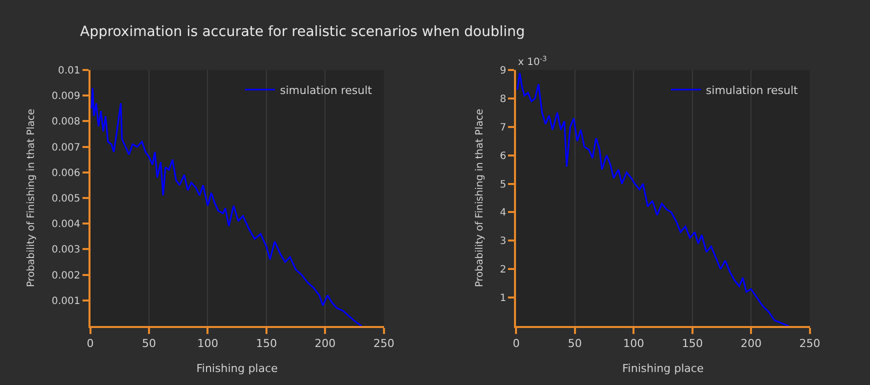 The image size is (870, 385). What do you see at coordinates (503, 298) in the screenshot?
I see `y-tick-label: 1` at bounding box center [503, 298].